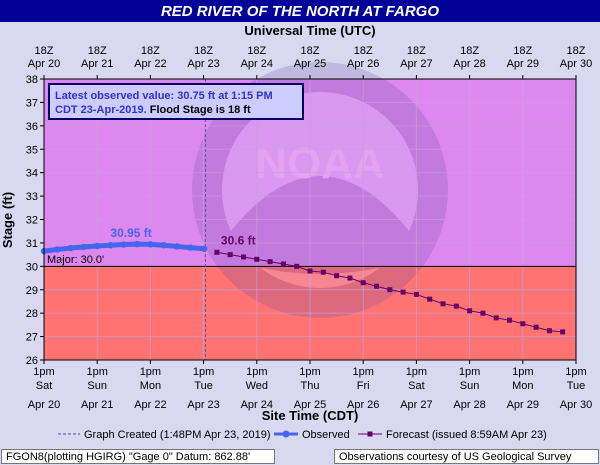 The width and height of the screenshot is (600, 465). What do you see at coordinates (310, 405) in the screenshot?
I see `bottom-tick-date: Apr 25` at bounding box center [310, 405].